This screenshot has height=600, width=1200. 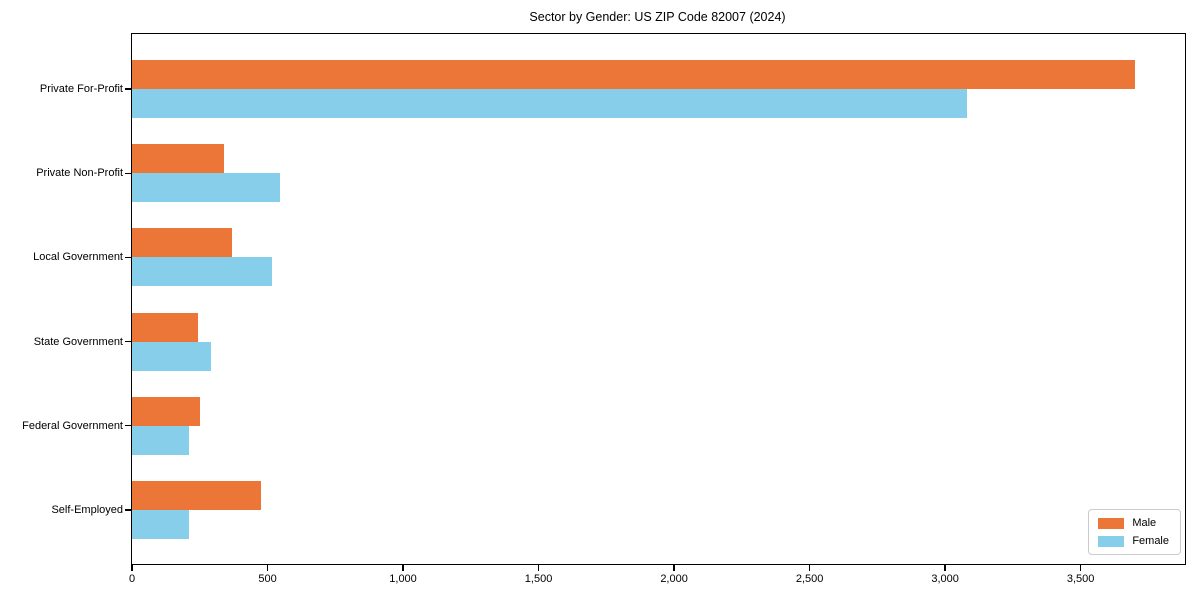 What do you see at coordinates (127, 173) in the screenshot?
I see `y-tick-private-non-profit` at bounding box center [127, 173].